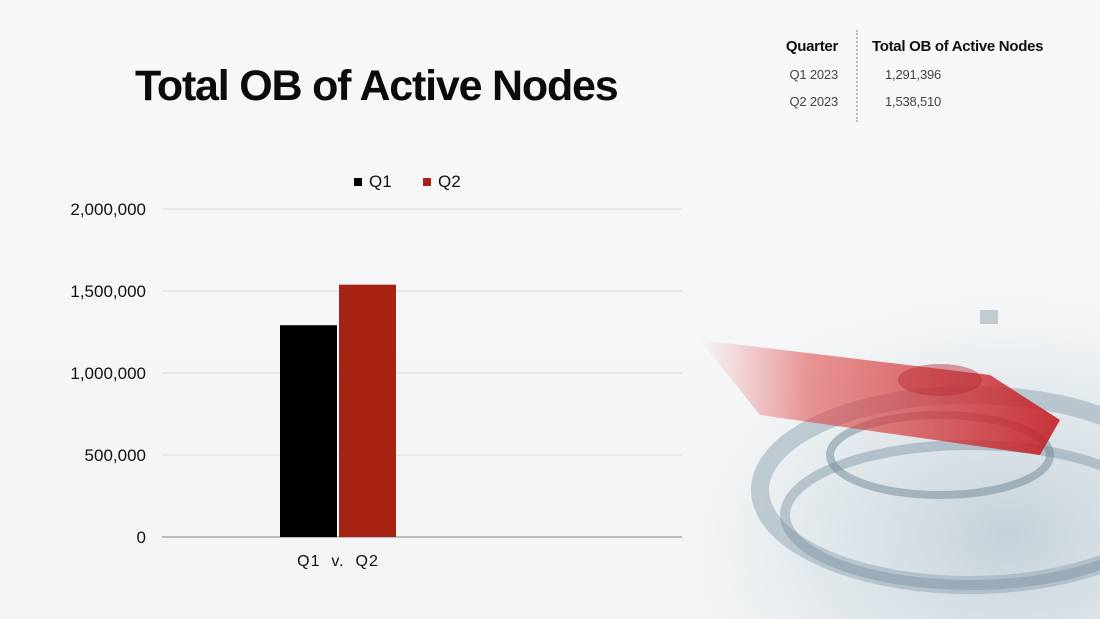 This screenshot has width=1100, height=619. What do you see at coordinates (811, 46) in the screenshot?
I see `header-quarter: Quarter` at bounding box center [811, 46].